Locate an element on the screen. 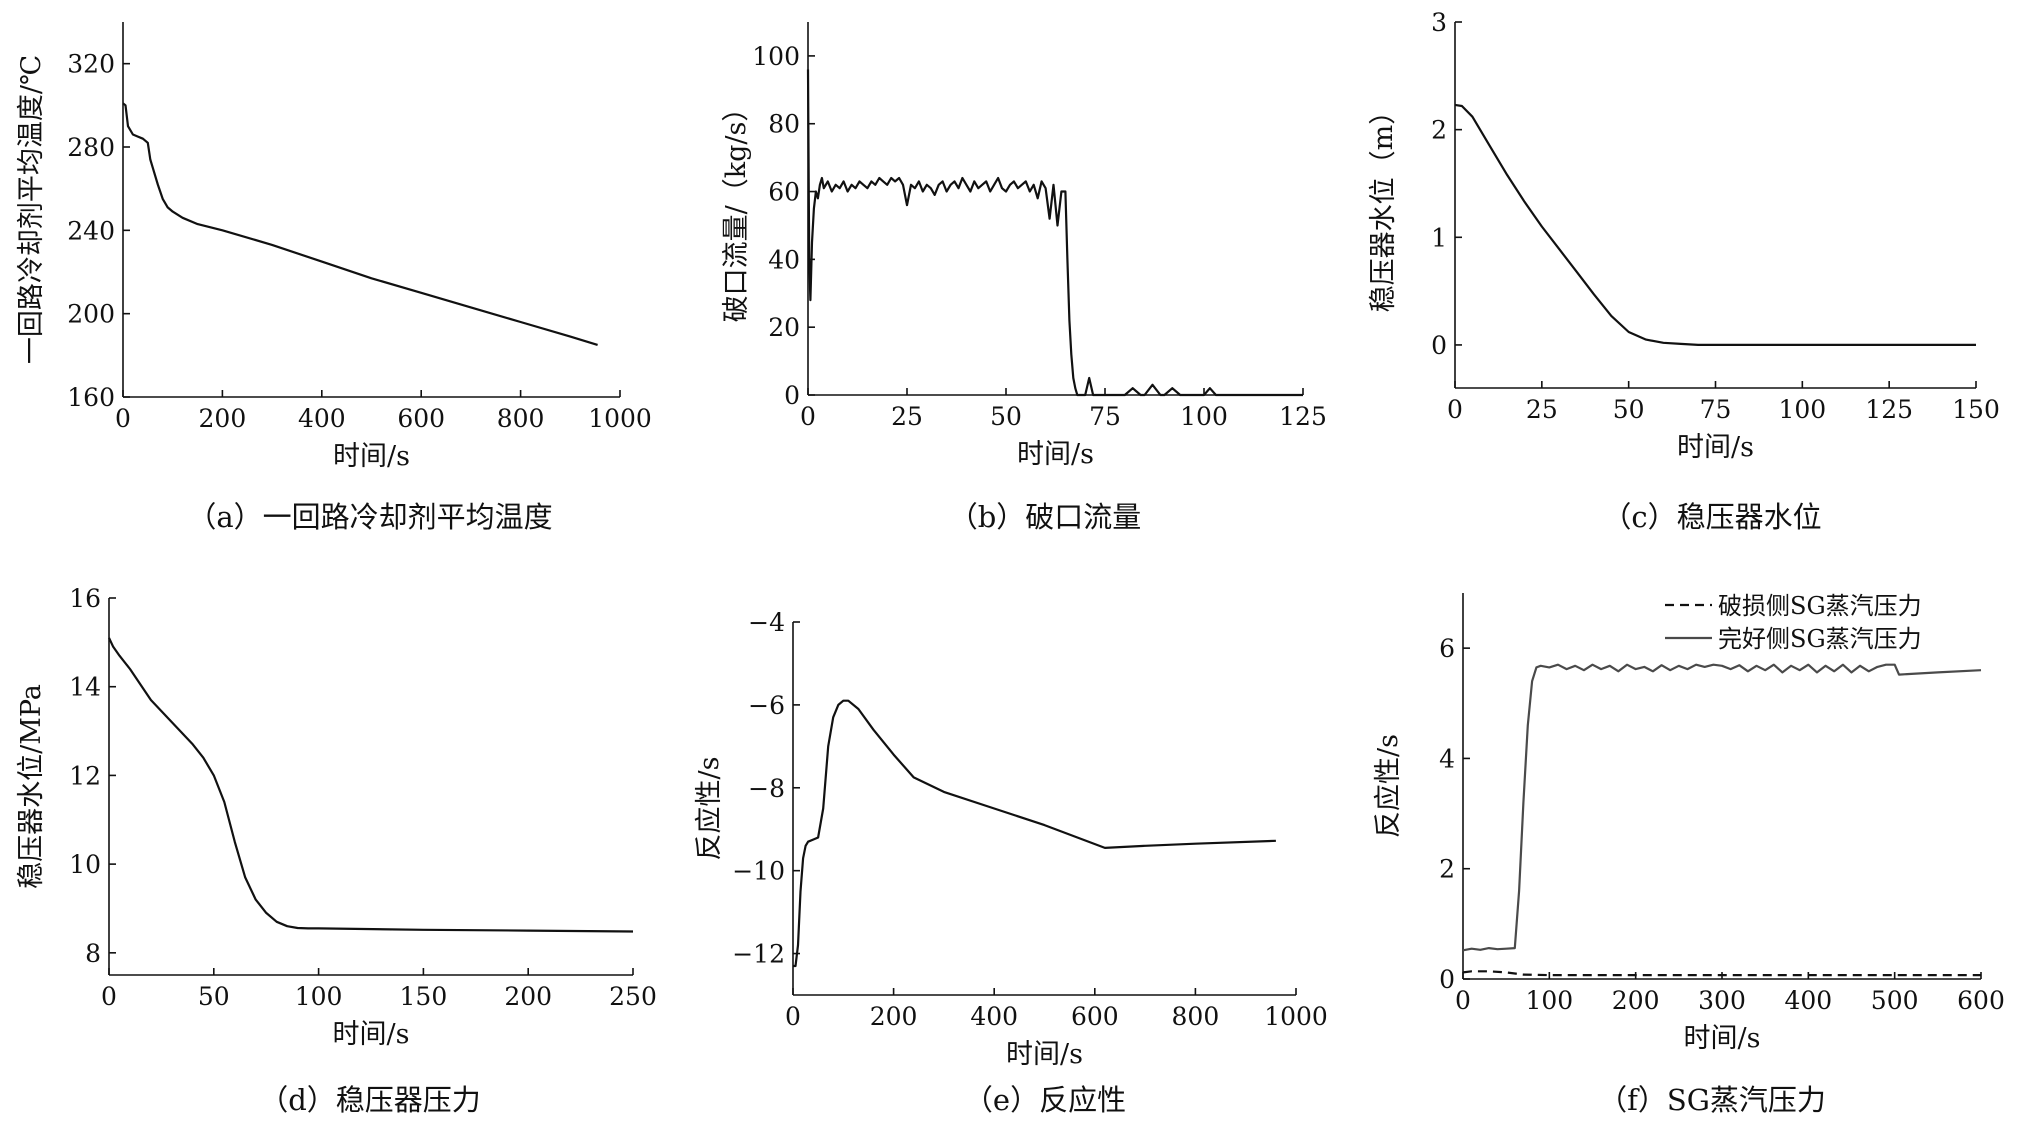 The width and height of the screenshot is (2018, 1141). panel-caption: （c）稳压器水位 is located at coordinates (1711, 517).